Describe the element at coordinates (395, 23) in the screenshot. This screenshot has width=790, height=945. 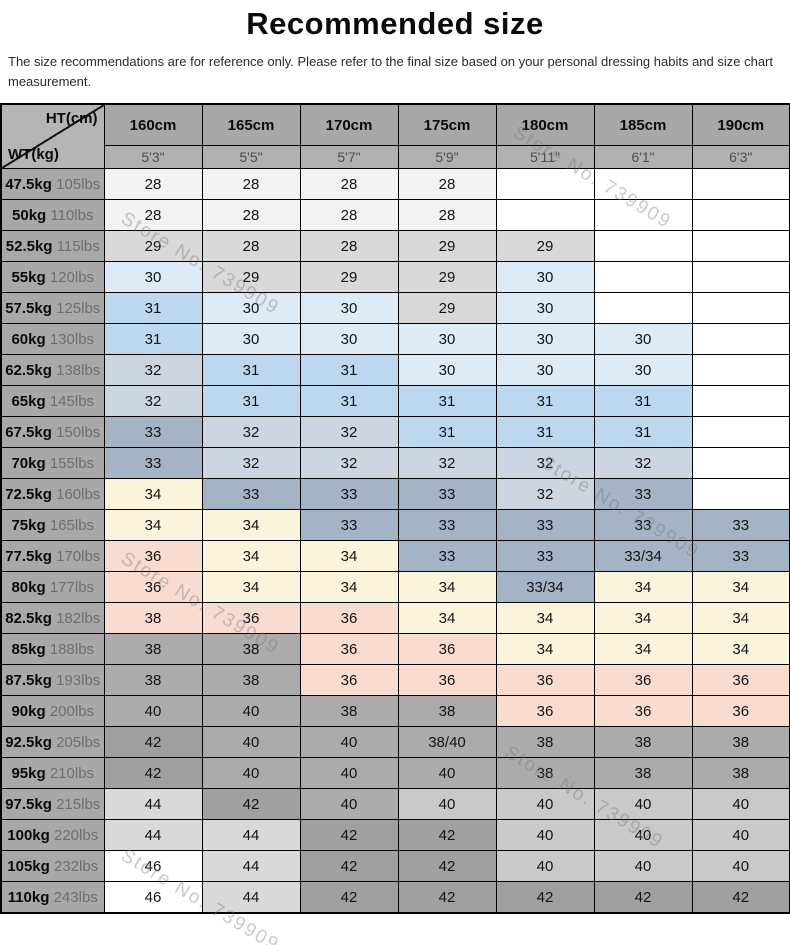
I see `page-title: Recommended size` at that location.